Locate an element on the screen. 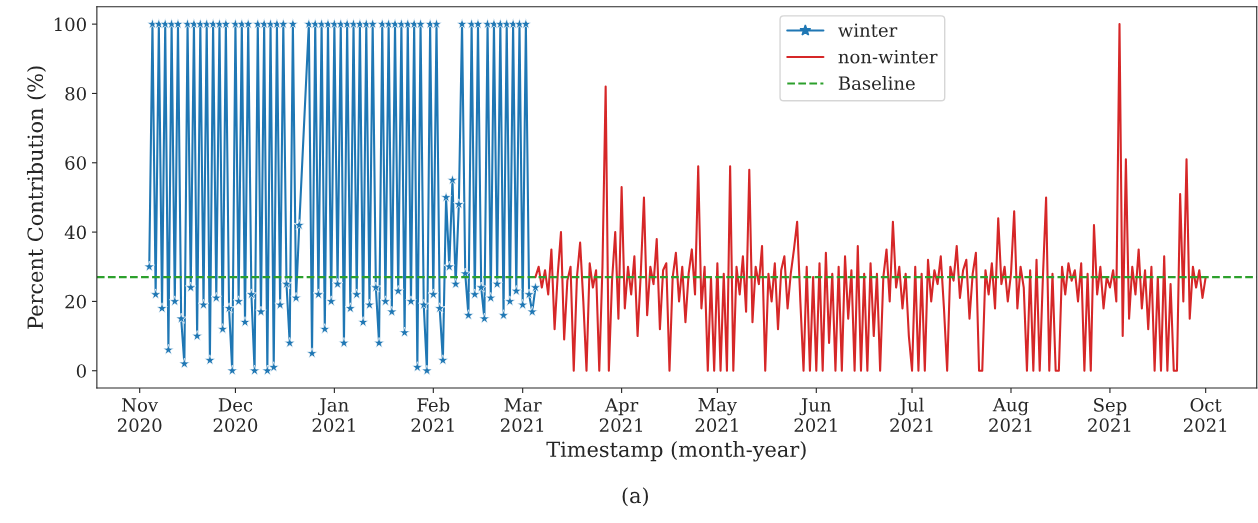 This screenshot has height=523, width=1258. y-tick-label: 0 is located at coordinates (81, 371).